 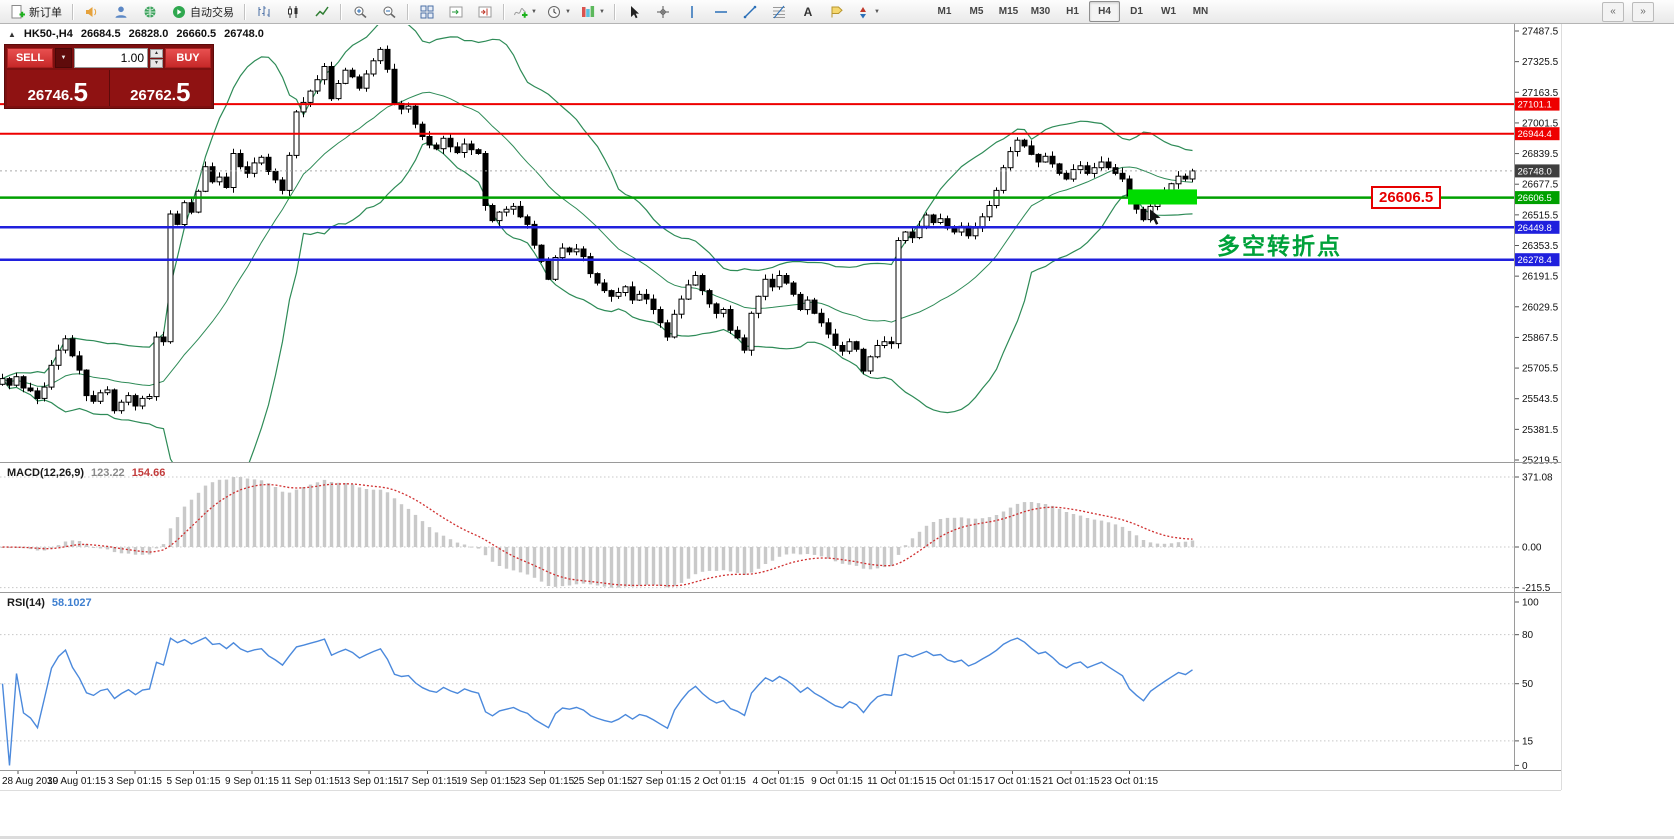 What do you see at coordinates (1168, 11) in the screenshot?
I see `timeframe-button-w1: W1` at bounding box center [1168, 11].